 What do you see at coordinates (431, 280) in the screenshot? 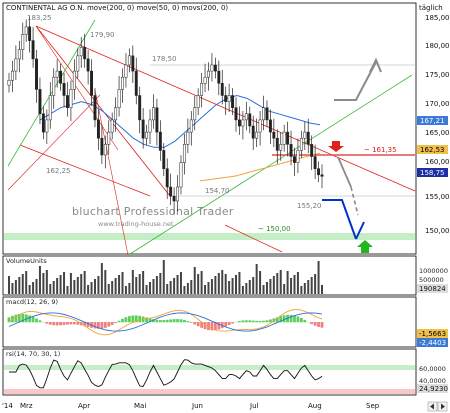
I see `volume-tick-500k: 500000` at bounding box center [431, 280].